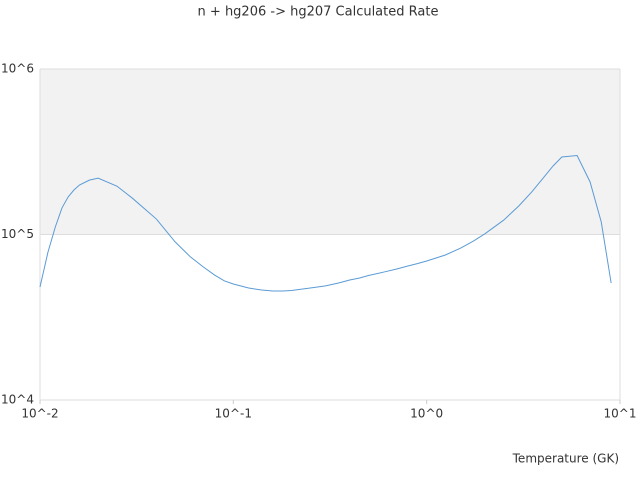 The height and width of the screenshot is (480, 640). I want to click on y-tick-label: 10^4, so click(17, 400).